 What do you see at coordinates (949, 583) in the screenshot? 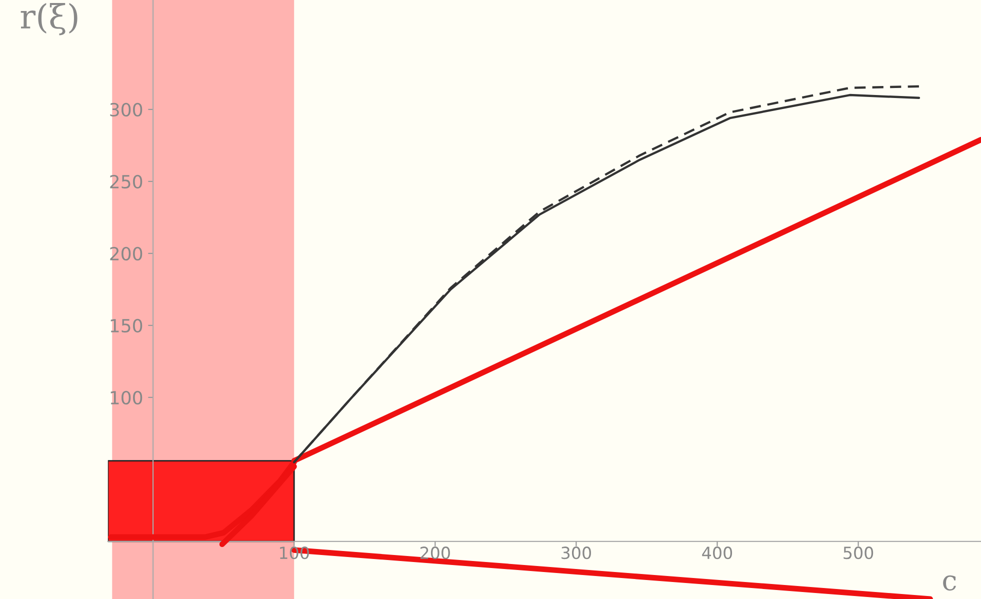
I see `x-axis-title: c` at bounding box center [949, 583].